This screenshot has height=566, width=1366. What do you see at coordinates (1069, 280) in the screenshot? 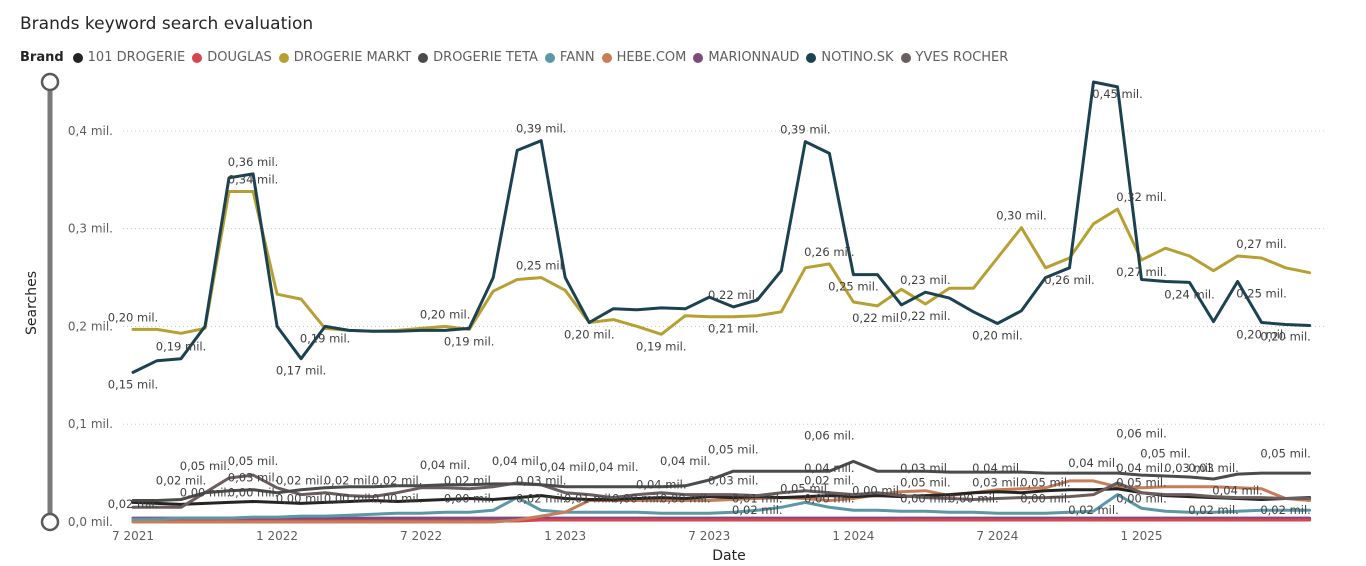
I see `data-label: 0,26 mil.` at bounding box center [1069, 280].